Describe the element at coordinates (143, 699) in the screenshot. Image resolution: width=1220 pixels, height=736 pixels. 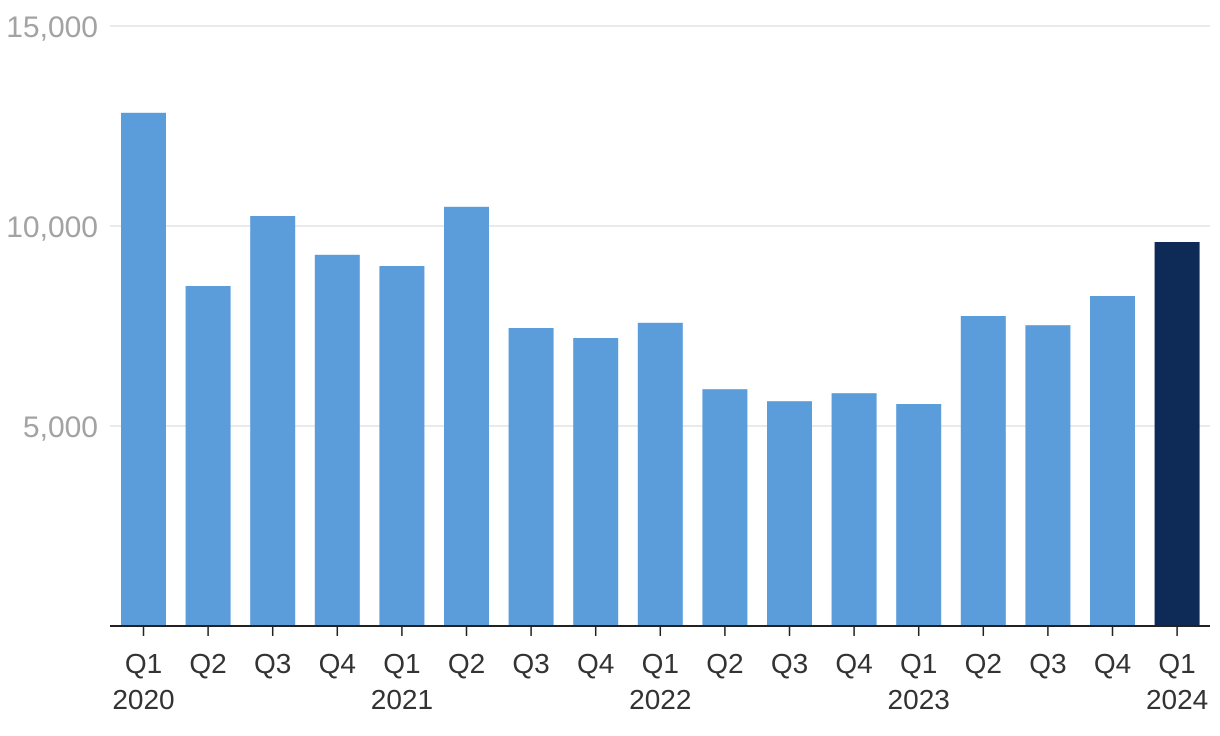
I see `x-tick-label-year: 2020` at that location.